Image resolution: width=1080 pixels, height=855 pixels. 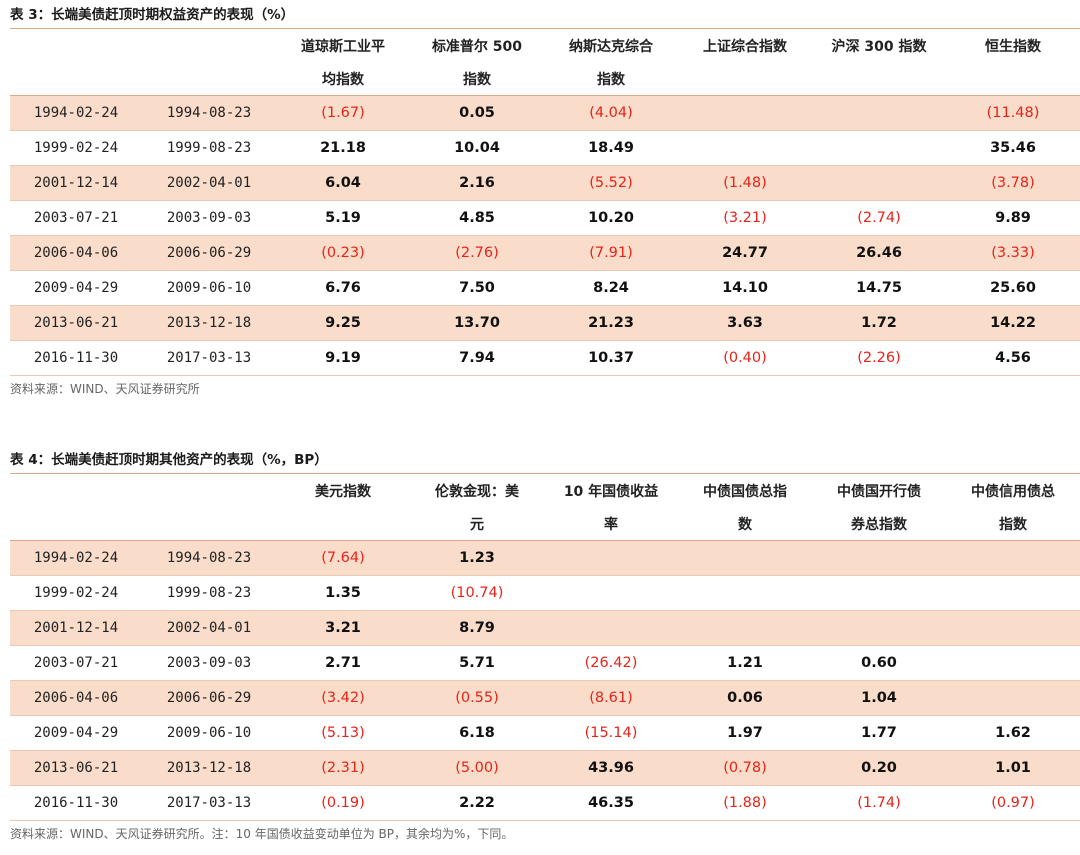 I want to click on table3-value-cell: (1.67), so click(x=343, y=113).